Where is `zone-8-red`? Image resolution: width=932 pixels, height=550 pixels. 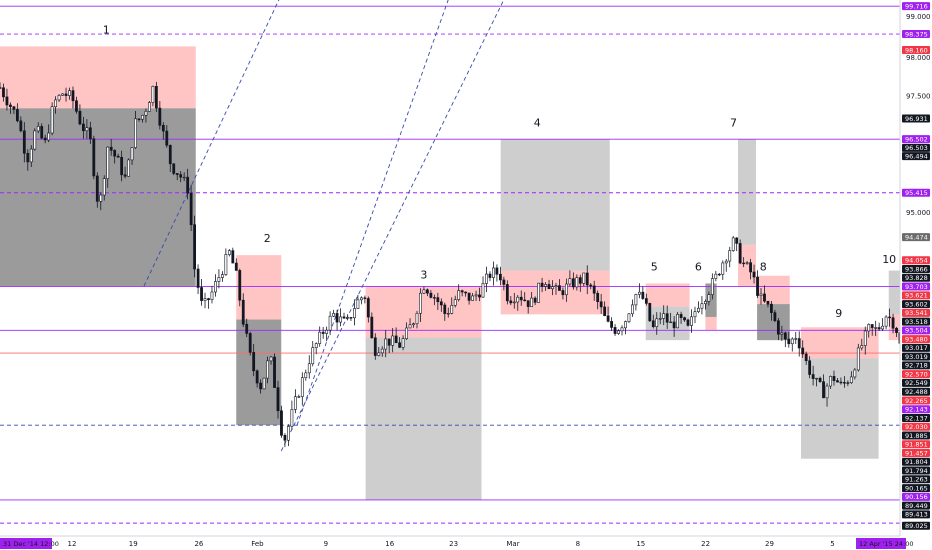 zone-8-red is located at coordinates (773, 290).